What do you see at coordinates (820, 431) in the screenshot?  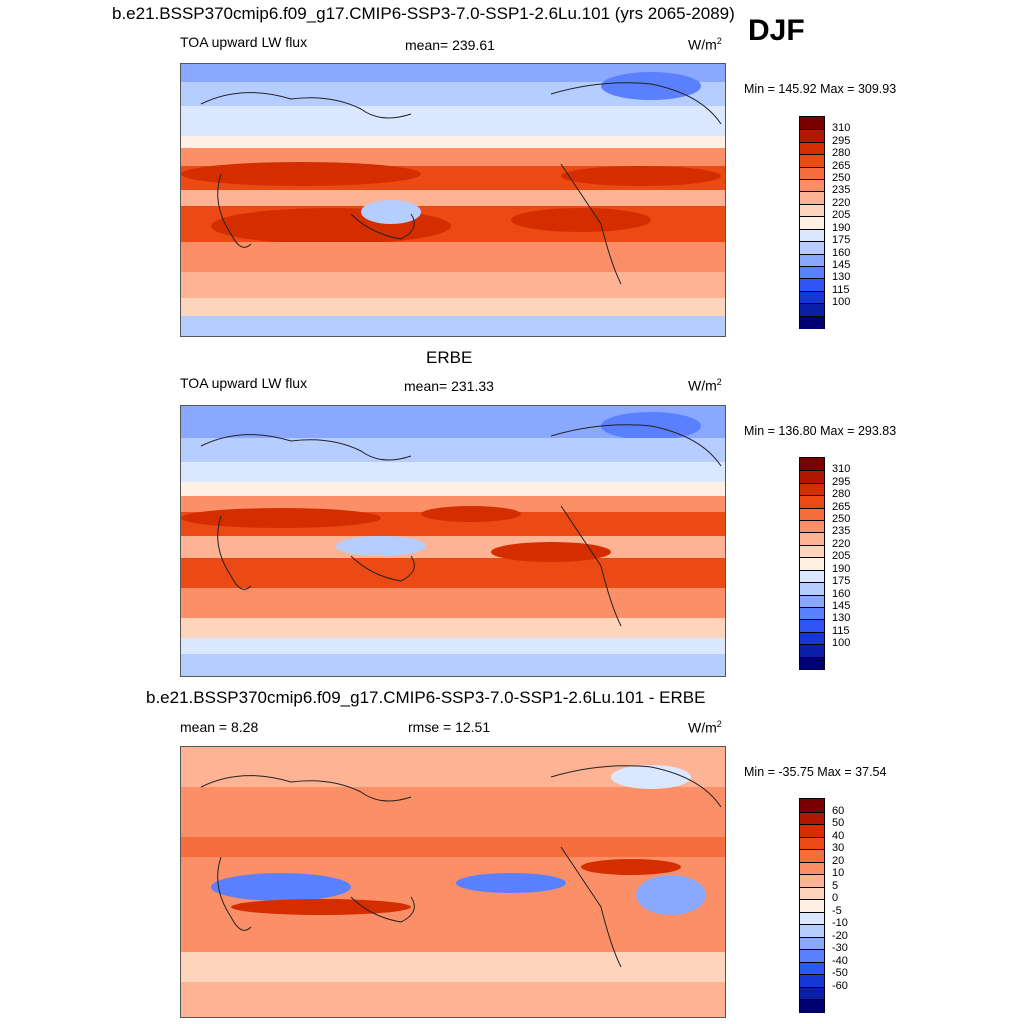 I see `panel-obs-minmax: Min = 136.80 Max = 293.83` at bounding box center [820, 431].